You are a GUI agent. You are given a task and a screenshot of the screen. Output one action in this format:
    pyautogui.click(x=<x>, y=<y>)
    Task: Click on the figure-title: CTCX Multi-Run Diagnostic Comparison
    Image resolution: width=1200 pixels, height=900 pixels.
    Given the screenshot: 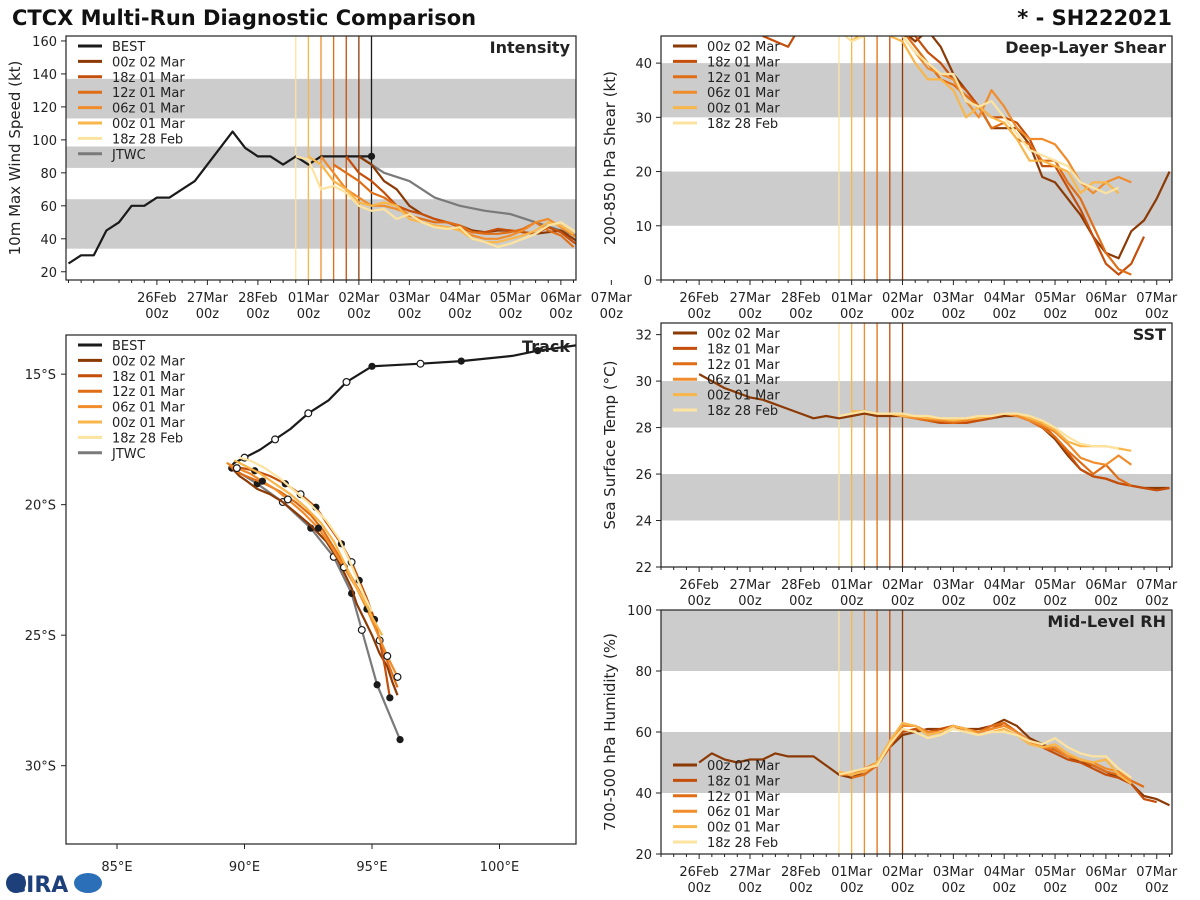 What is the action you would take?
    pyautogui.click(x=244, y=18)
    